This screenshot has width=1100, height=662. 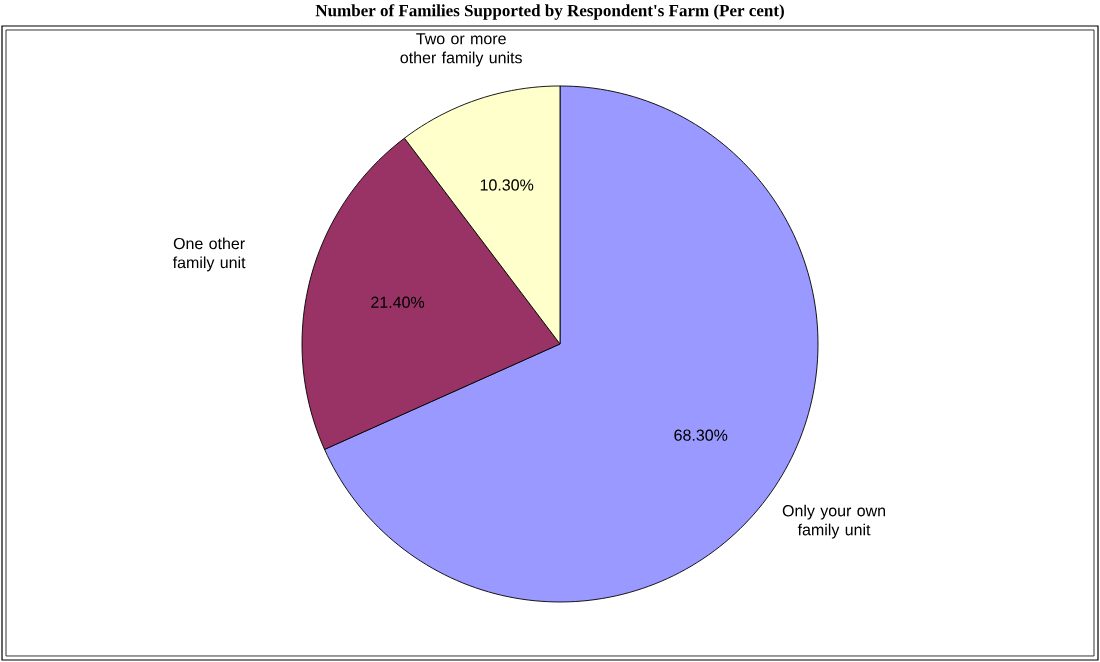 I want to click on slice-label: Two or more other family units, so click(x=461, y=50).